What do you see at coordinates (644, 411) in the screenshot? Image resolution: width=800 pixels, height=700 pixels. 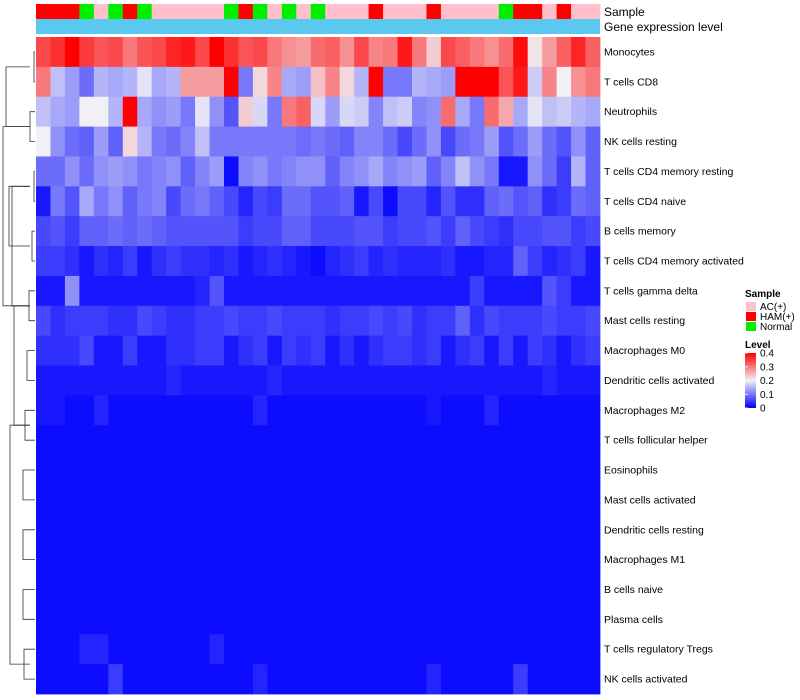 I see `row-label: Macrophages M2` at bounding box center [644, 411].